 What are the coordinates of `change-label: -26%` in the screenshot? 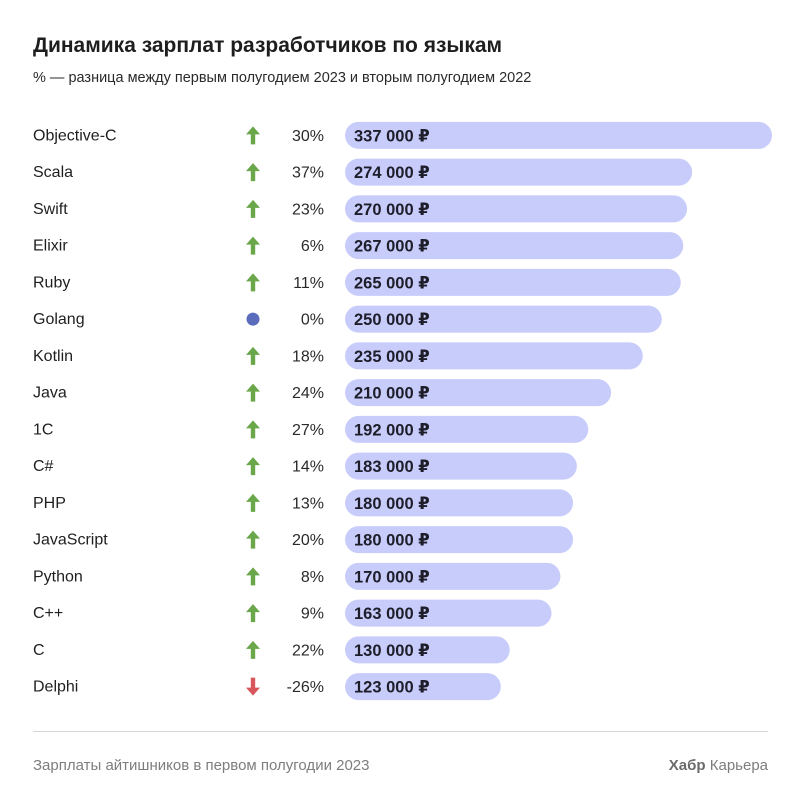 It's located at (305, 687).